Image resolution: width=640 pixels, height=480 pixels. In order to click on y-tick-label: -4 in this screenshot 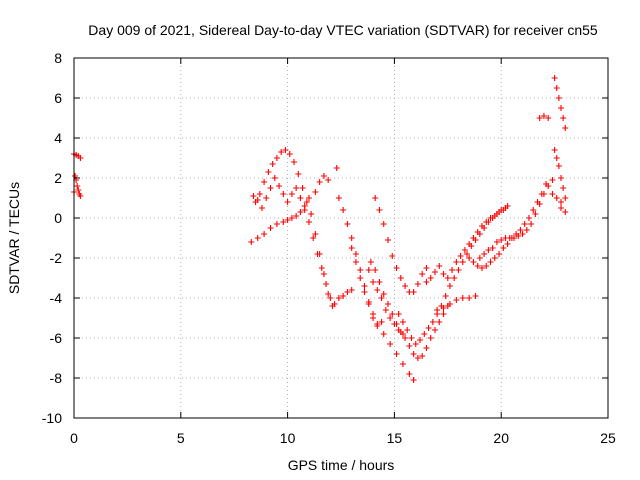, I will do `click(56, 298)`.